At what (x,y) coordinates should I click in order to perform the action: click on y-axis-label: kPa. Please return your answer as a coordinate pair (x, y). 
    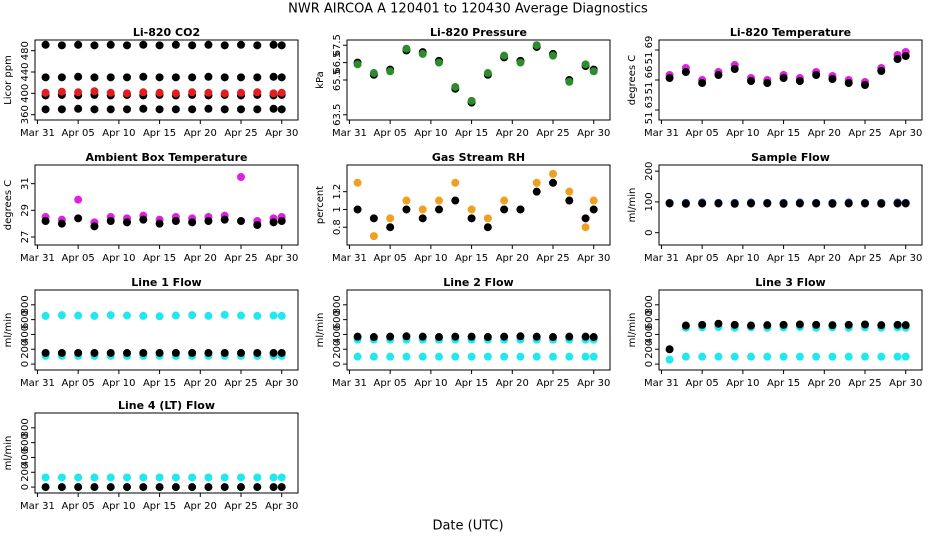
    Looking at the image, I should click on (320, 80).